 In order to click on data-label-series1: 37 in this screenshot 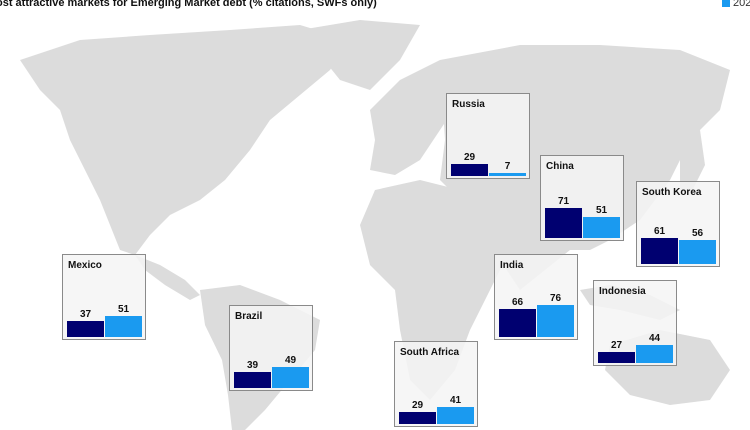, I will do `click(85, 315)`.